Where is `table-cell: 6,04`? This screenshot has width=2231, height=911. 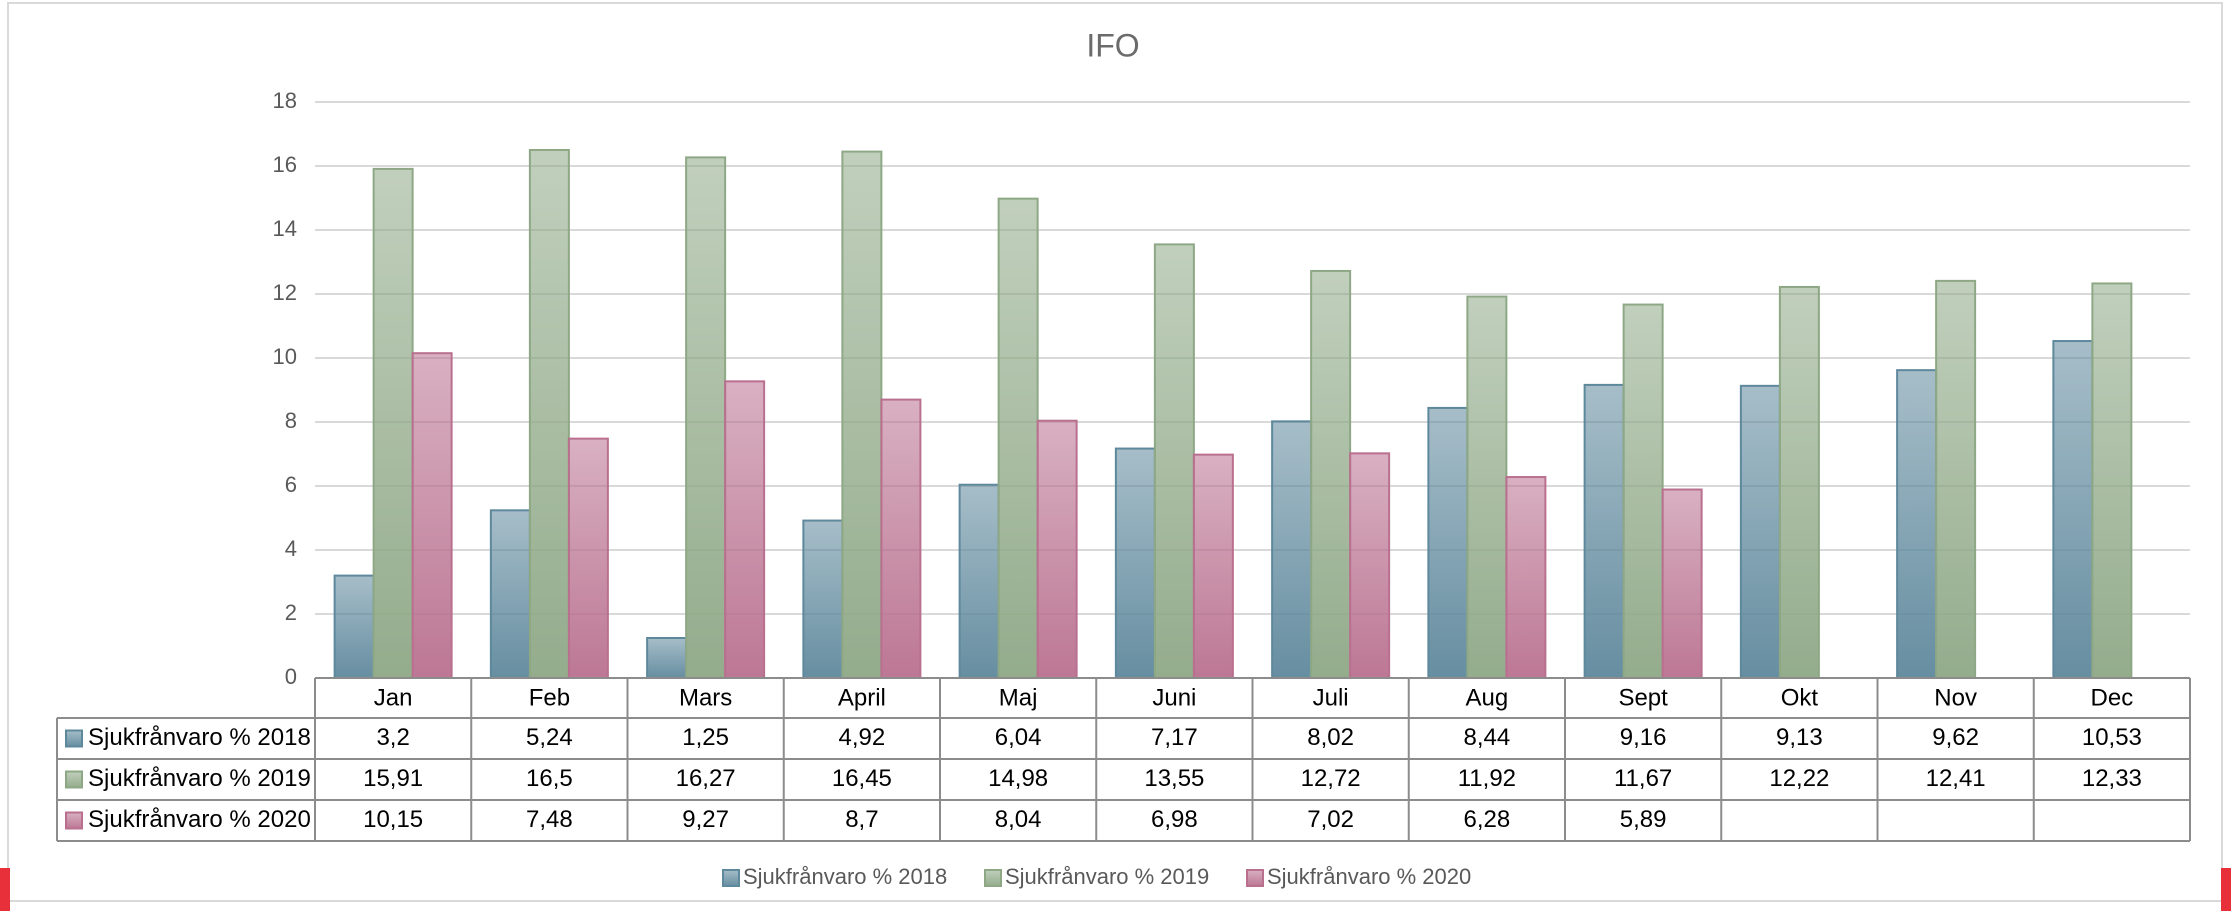 table-cell: 6,04 is located at coordinates (1018, 737).